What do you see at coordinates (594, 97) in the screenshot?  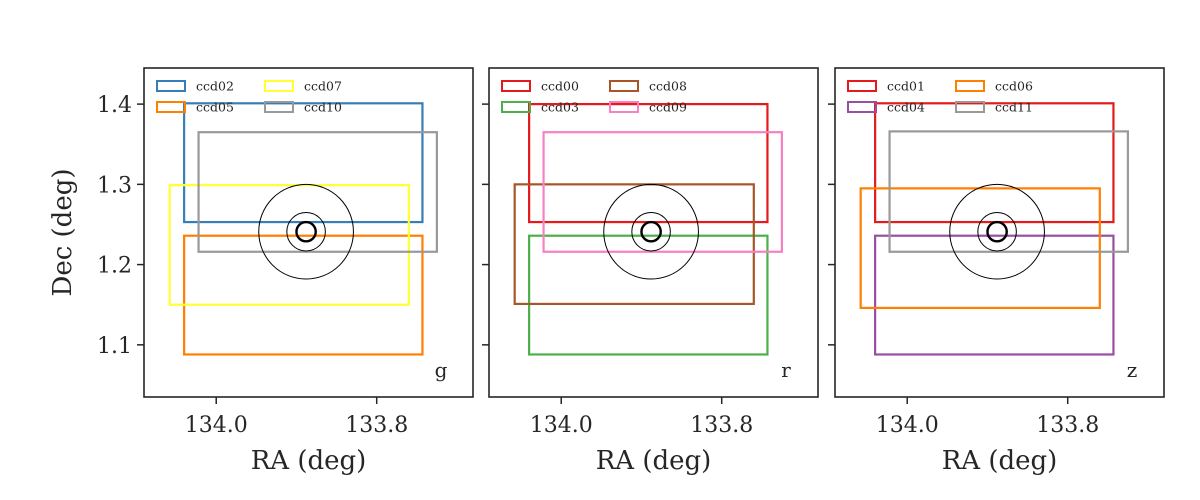 I see `panel-r-legend: ccd00 ccd03 ccd08 ccd09` at bounding box center [594, 97].